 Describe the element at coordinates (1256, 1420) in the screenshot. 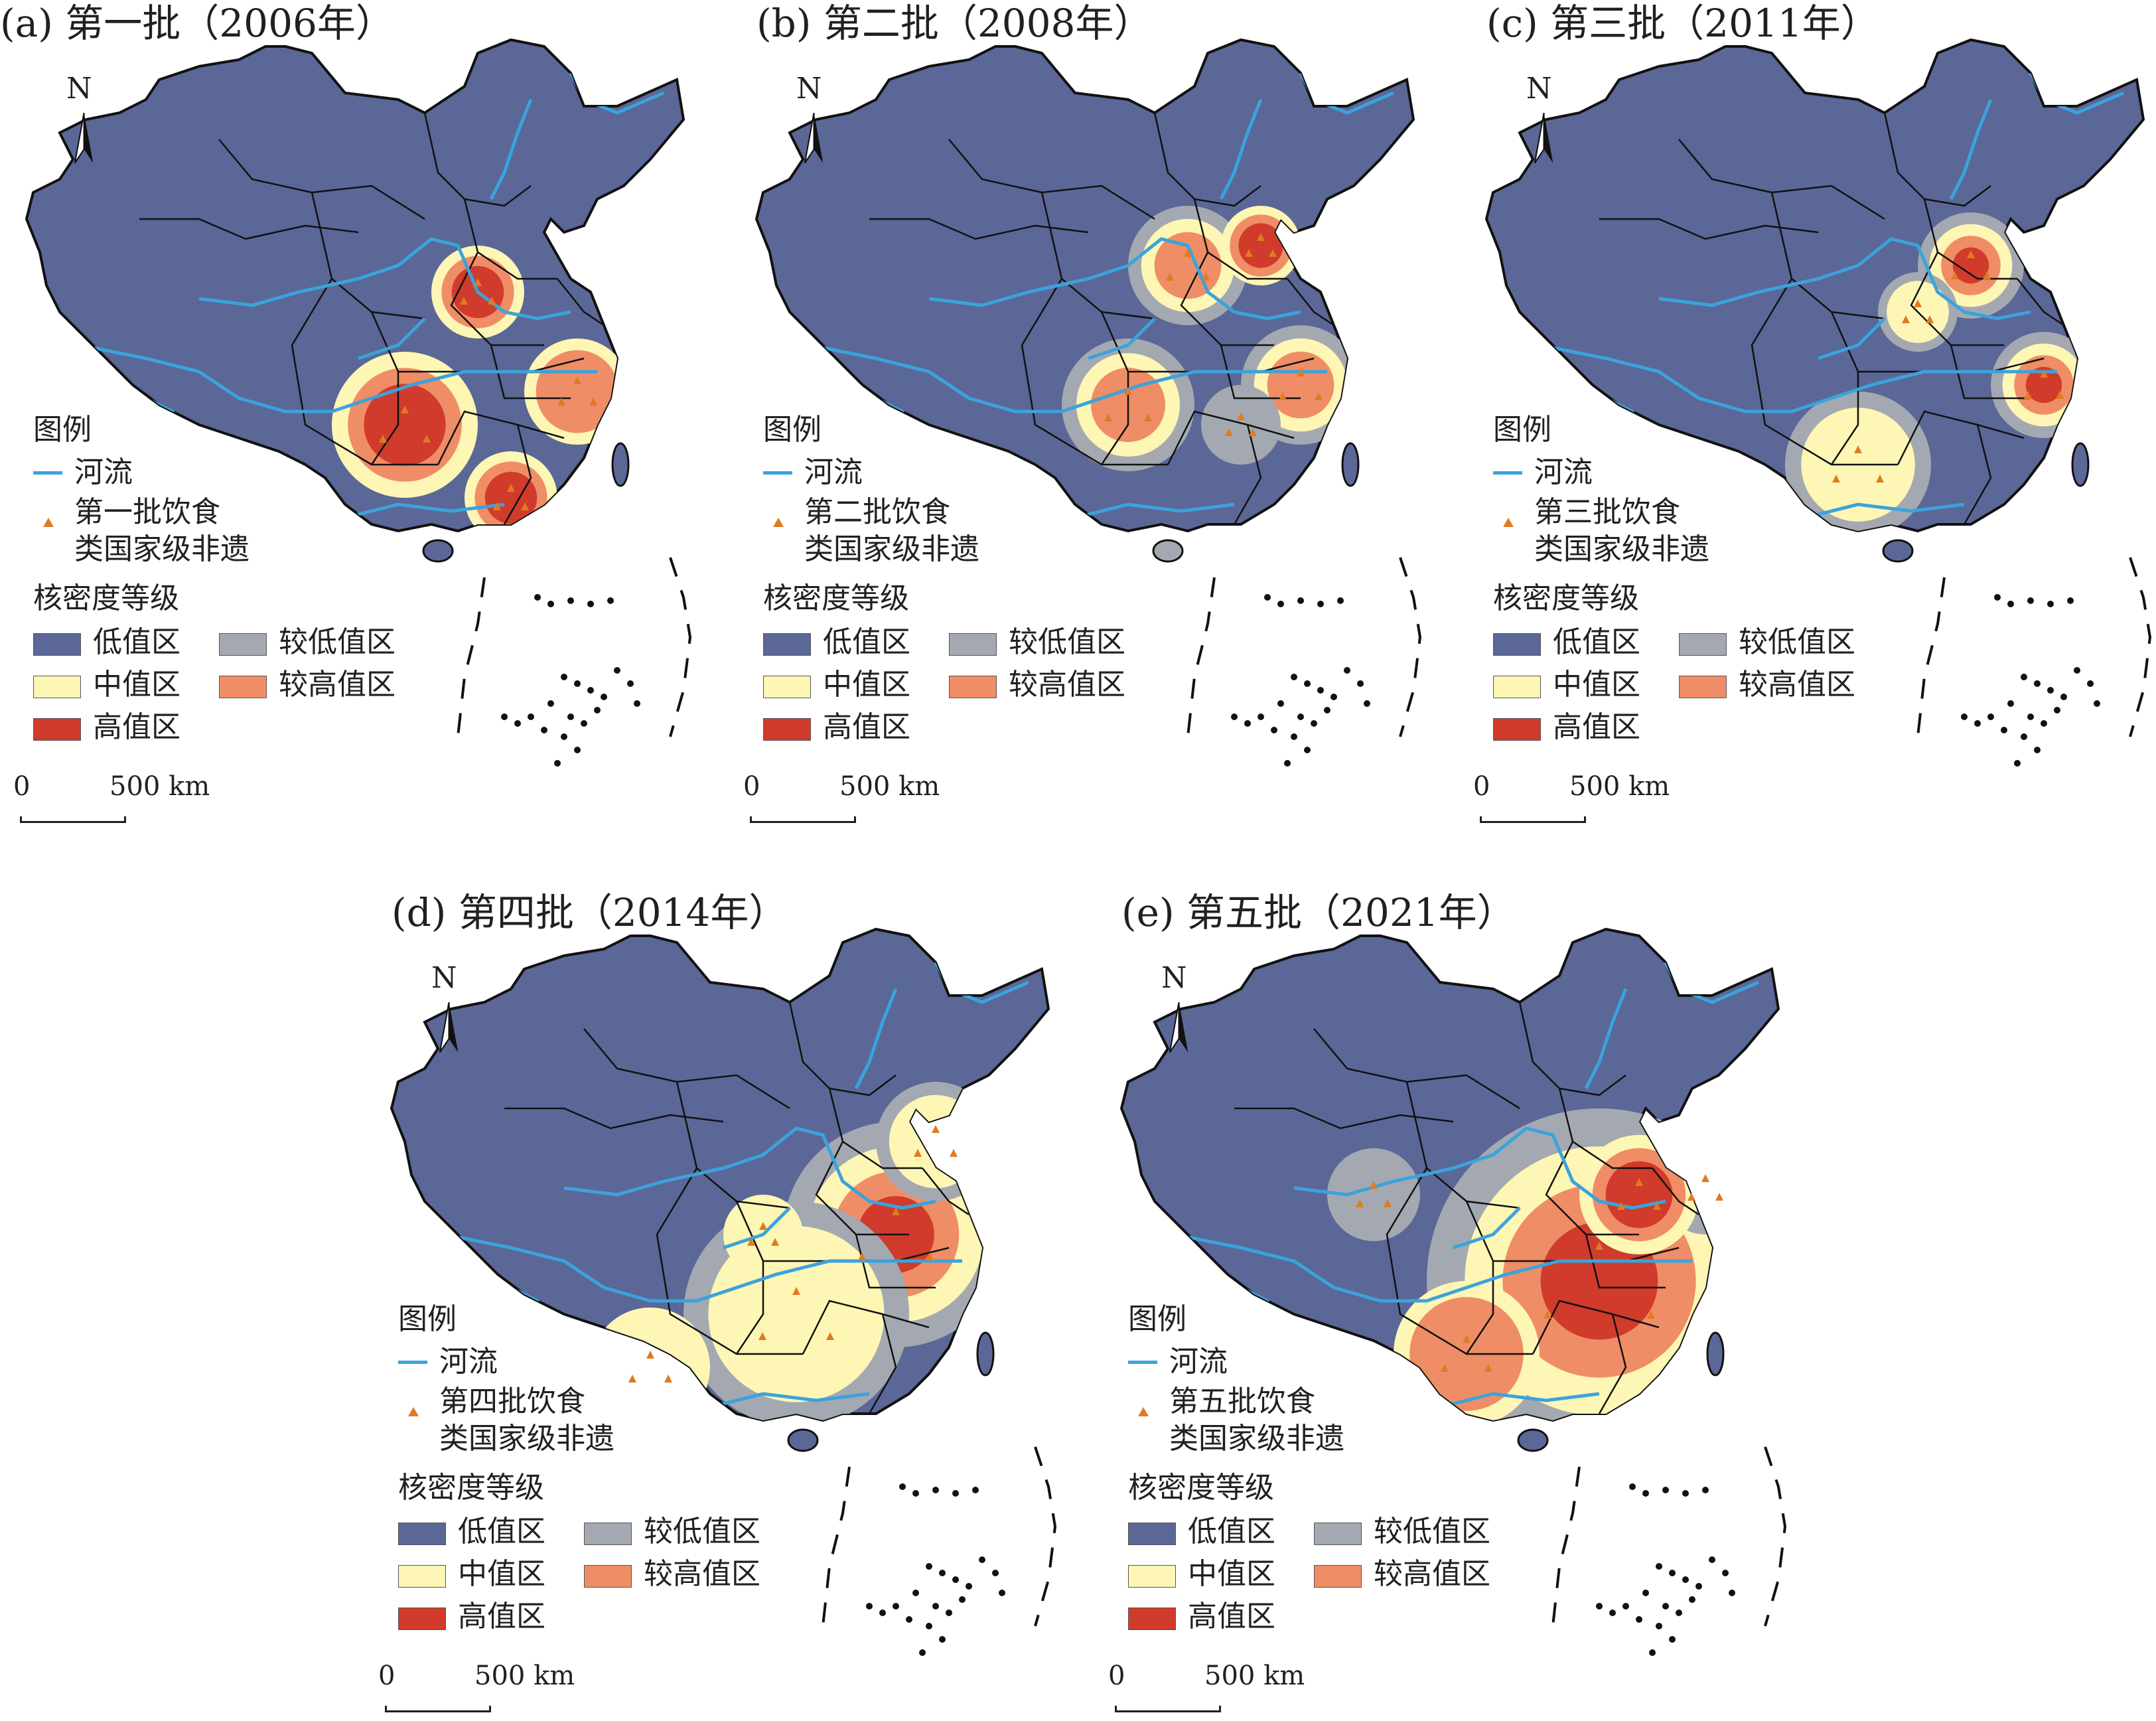

I see `legend-point-label: 第五批饮食 类国家级非遗` at that location.